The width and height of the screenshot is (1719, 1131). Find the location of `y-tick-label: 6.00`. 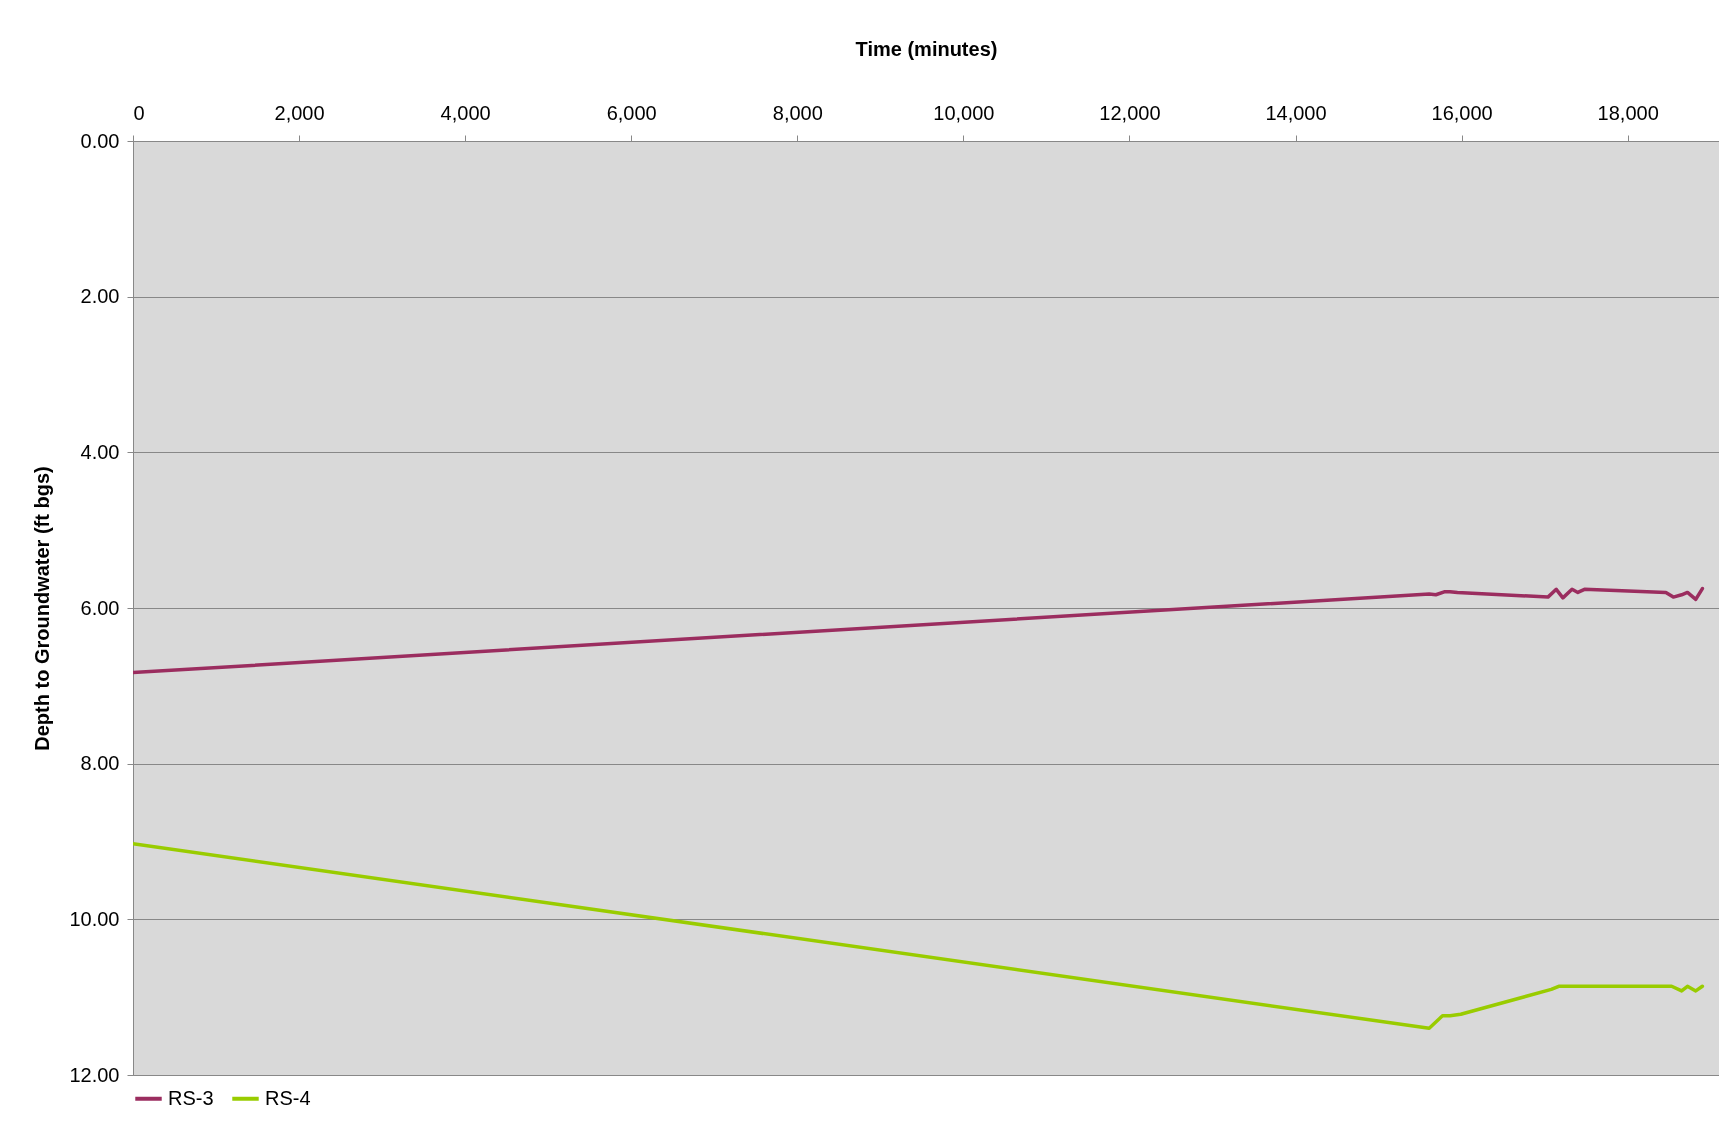

y-tick-label: 6.00 is located at coordinates (100, 607).